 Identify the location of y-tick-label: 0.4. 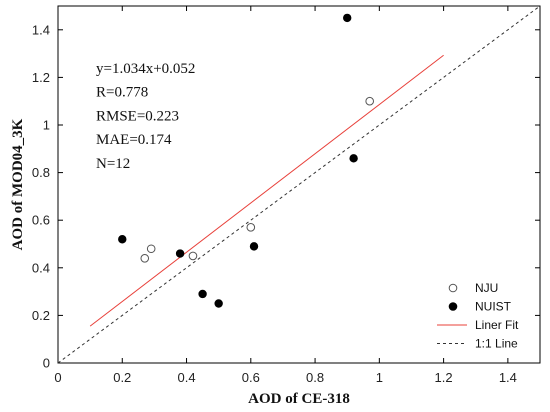
(41, 267).